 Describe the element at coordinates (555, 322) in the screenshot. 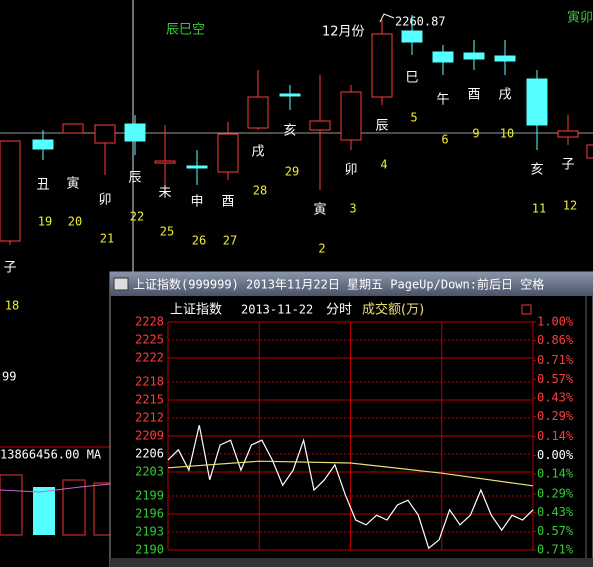

I see `y2-tick-label: 1.00%` at that location.